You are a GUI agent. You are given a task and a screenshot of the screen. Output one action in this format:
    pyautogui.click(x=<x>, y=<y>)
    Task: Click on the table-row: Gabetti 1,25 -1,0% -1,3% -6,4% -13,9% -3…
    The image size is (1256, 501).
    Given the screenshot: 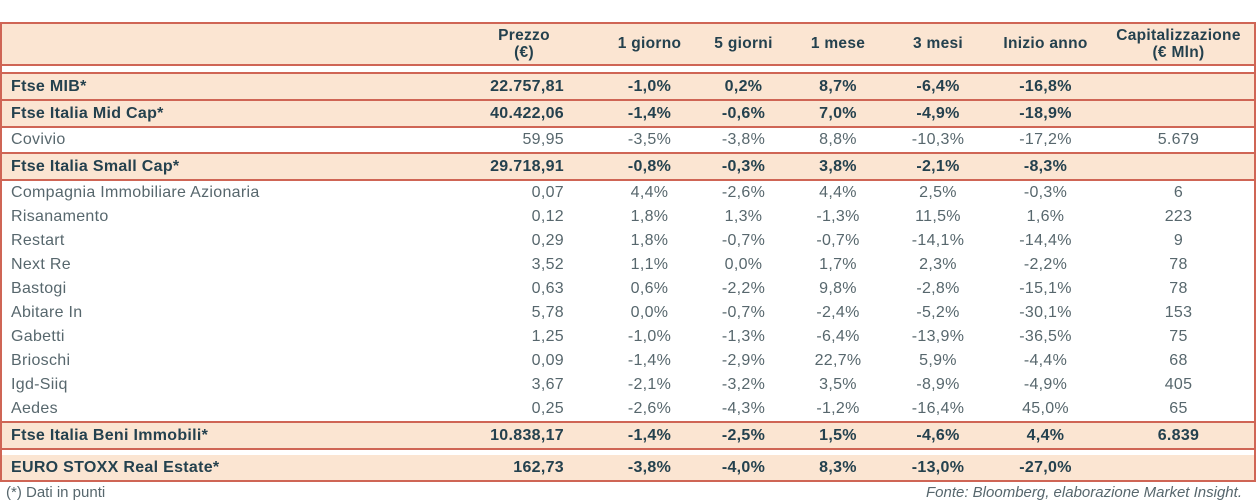 What is the action you would take?
    pyautogui.click(x=628, y=337)
    